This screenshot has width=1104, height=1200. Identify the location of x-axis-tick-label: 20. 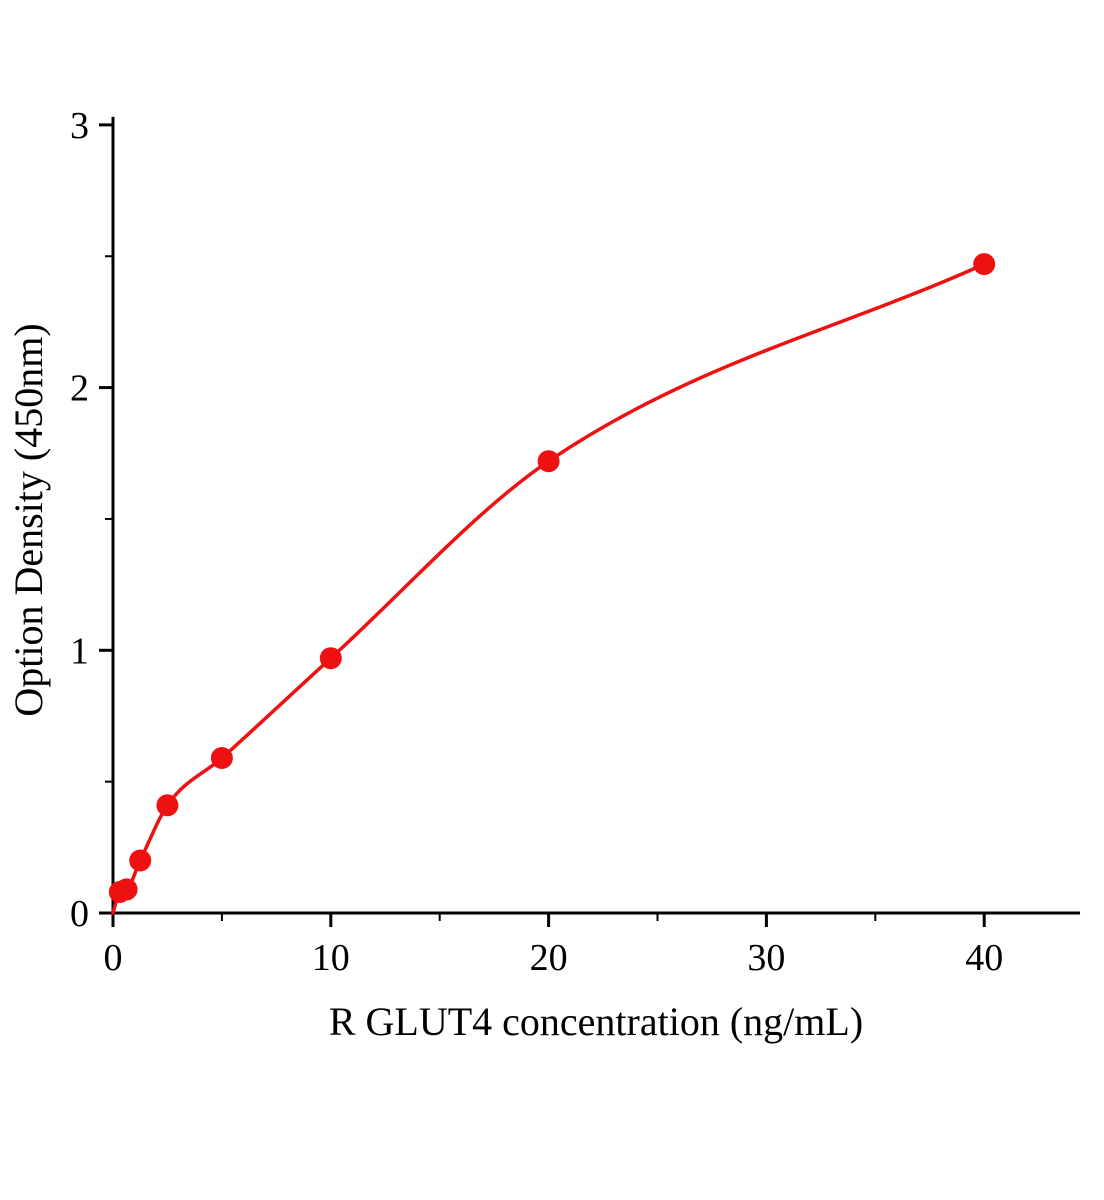
(549, 958).